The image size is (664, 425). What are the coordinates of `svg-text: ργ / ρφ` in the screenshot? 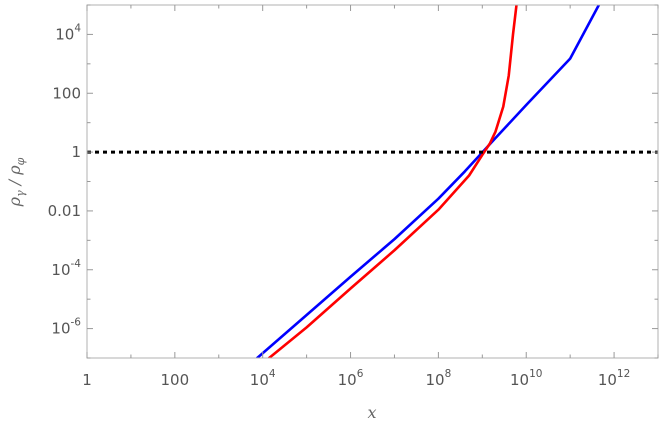 It's located at (16, 182).